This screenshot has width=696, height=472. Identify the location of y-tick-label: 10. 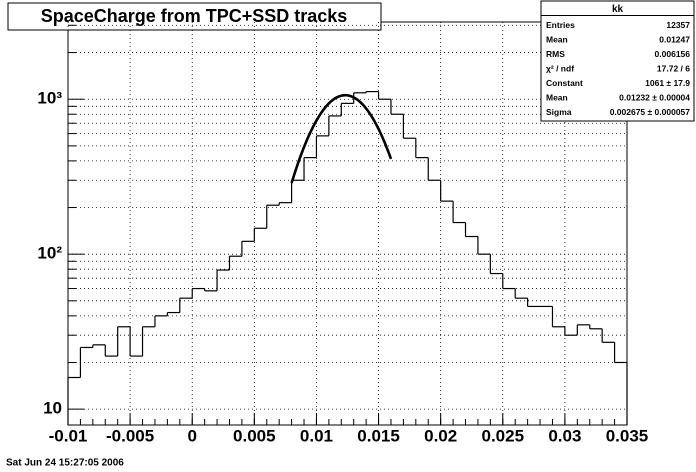
(52, 408).